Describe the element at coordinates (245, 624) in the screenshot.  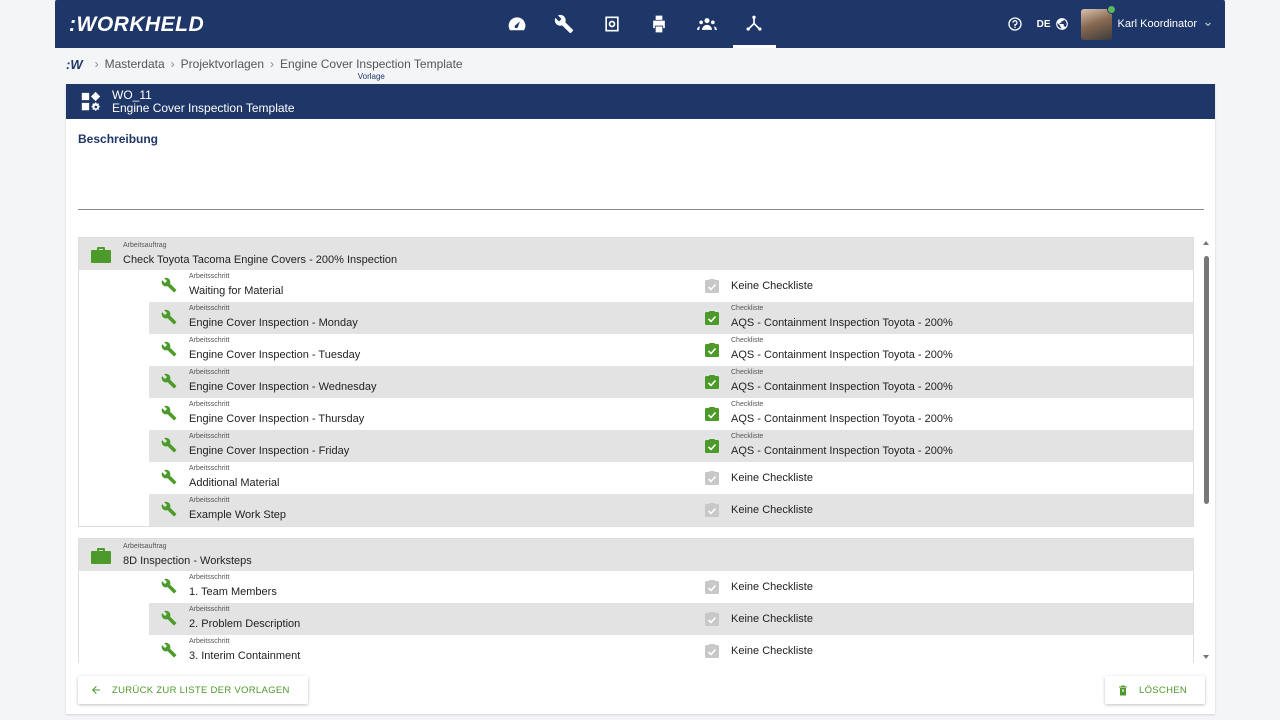
I see `work-step-title: 2. Problem Description` at that location.